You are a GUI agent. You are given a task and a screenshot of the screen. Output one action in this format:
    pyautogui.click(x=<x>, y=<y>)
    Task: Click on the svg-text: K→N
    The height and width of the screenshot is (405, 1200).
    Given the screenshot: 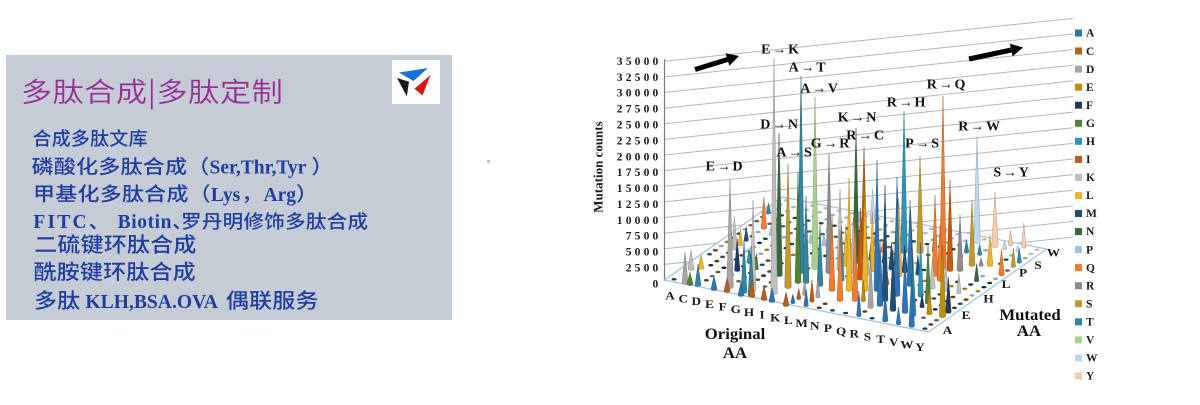 What is the action you would take?
    pyautogui.click(x=858, y=118)
    